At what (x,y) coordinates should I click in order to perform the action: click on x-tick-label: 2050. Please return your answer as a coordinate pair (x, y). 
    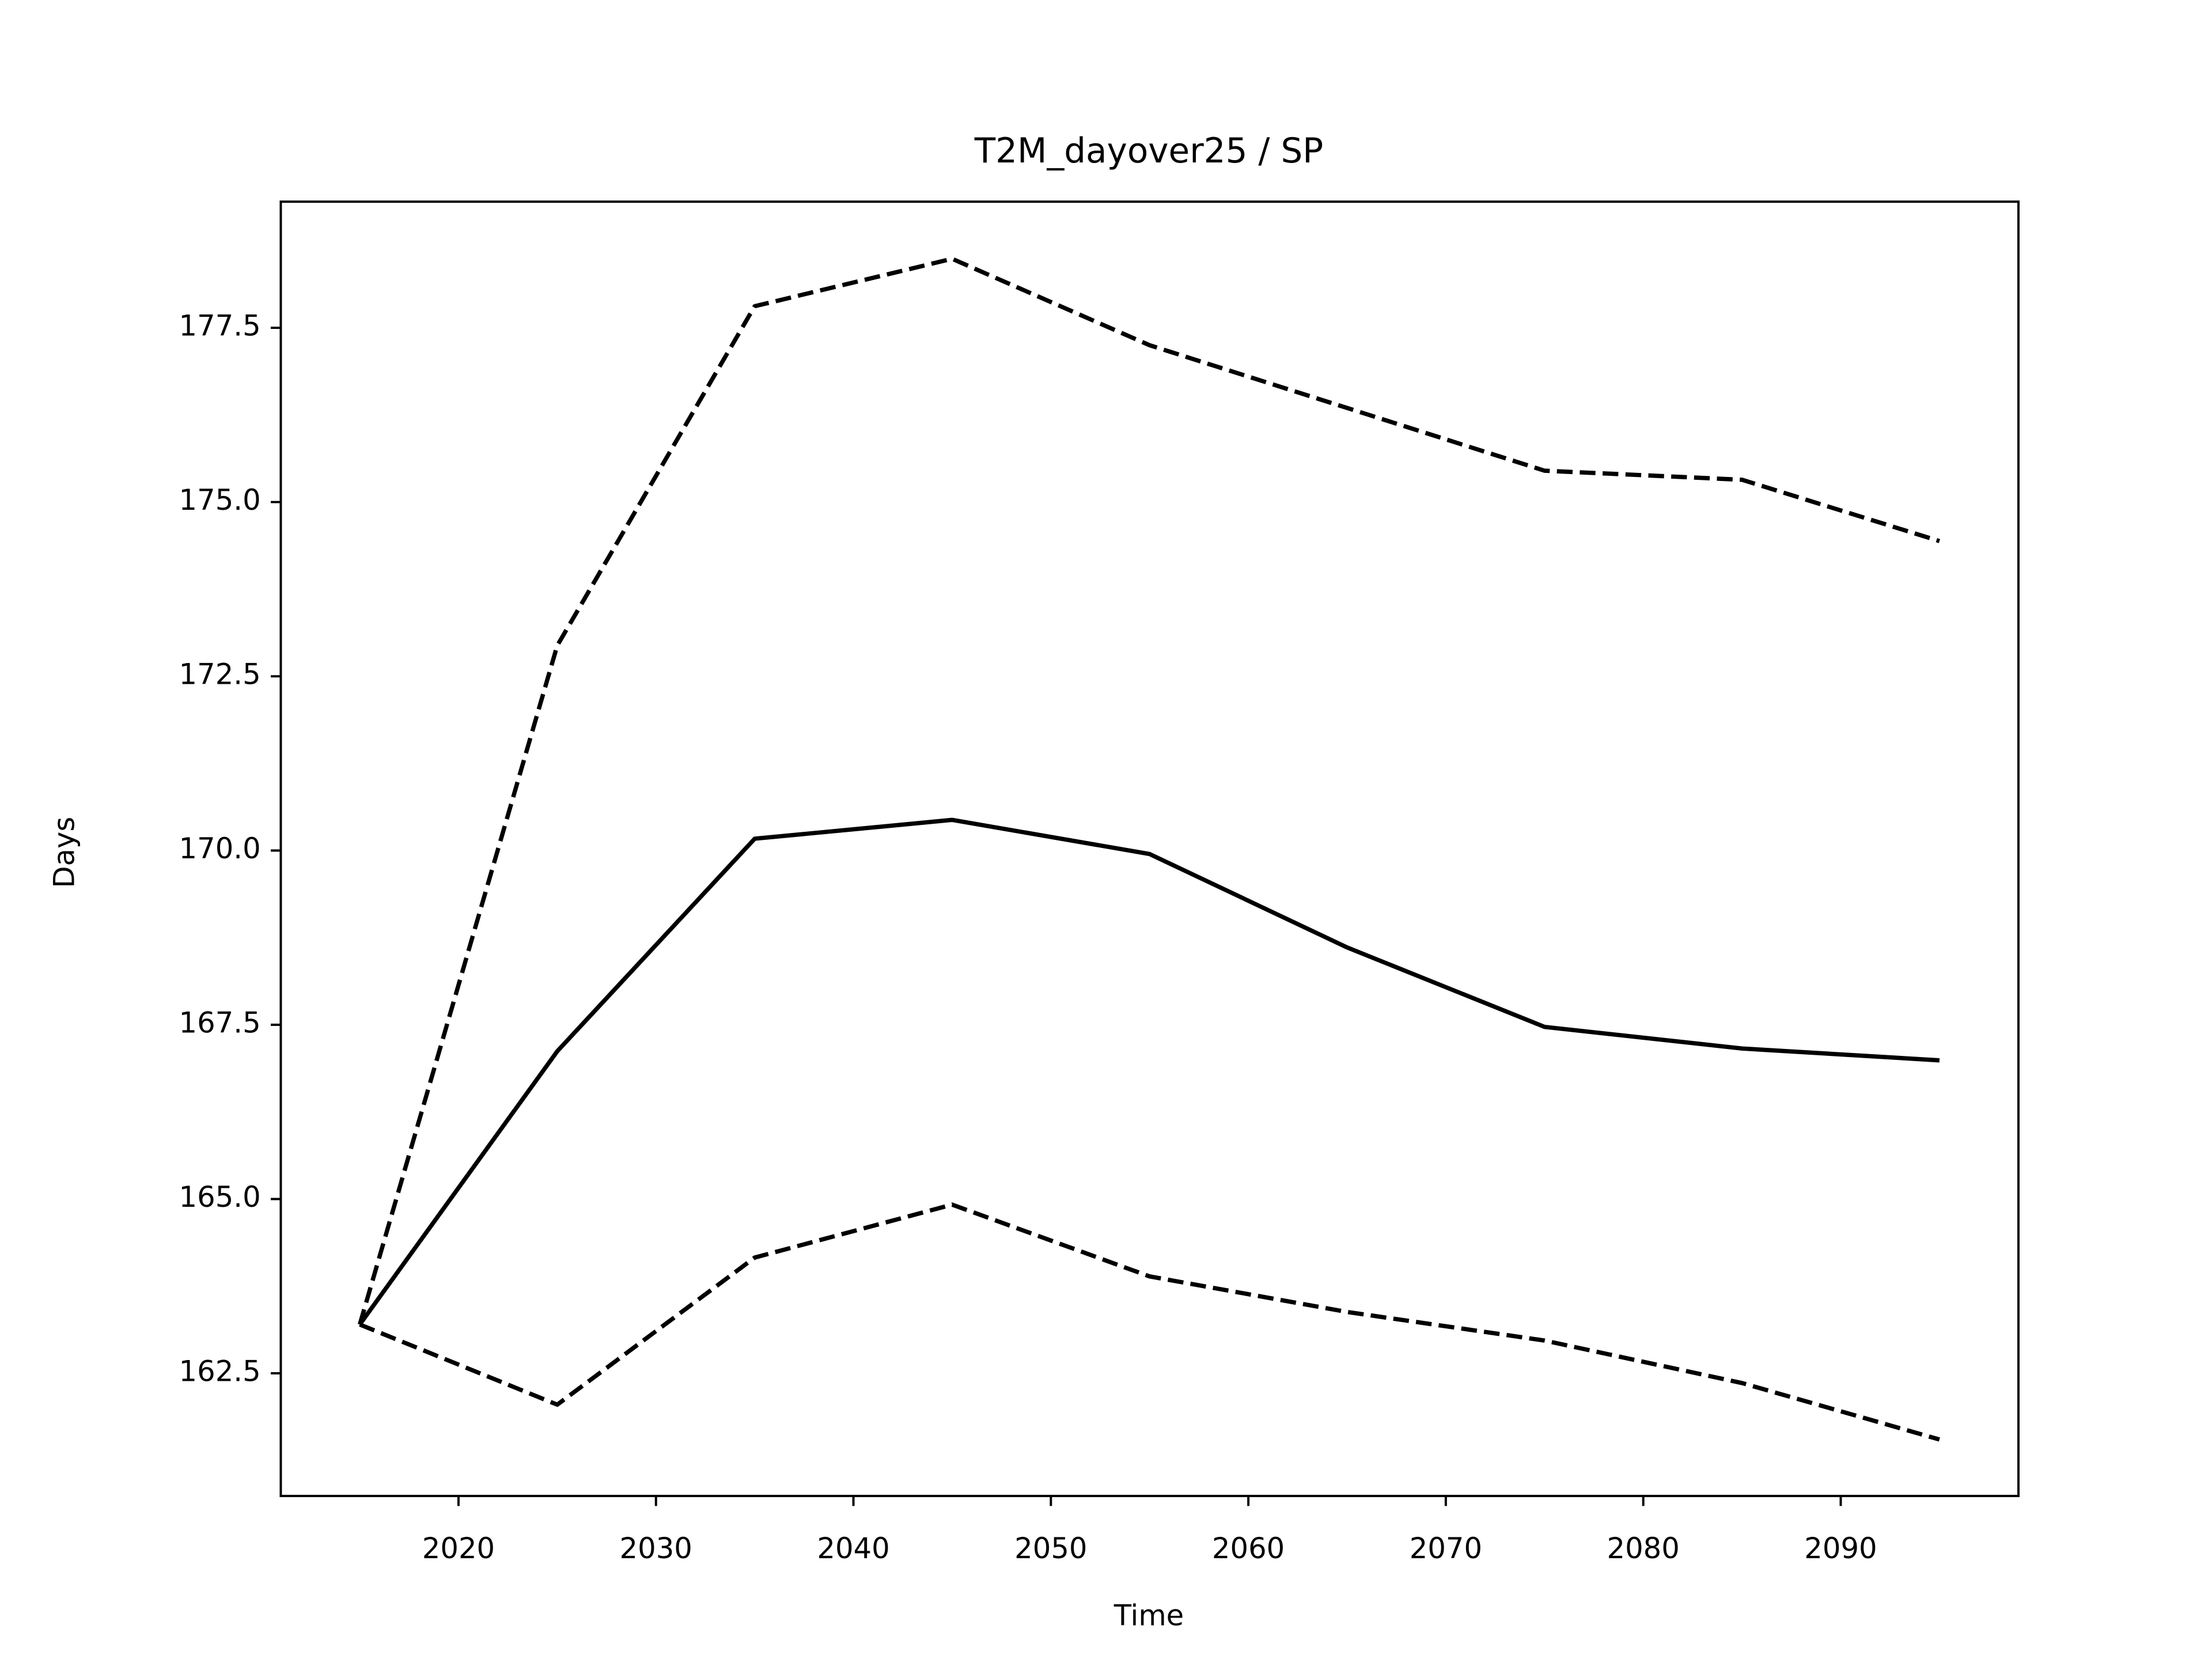
    Looking at the image, I should click on (1050, 1548).